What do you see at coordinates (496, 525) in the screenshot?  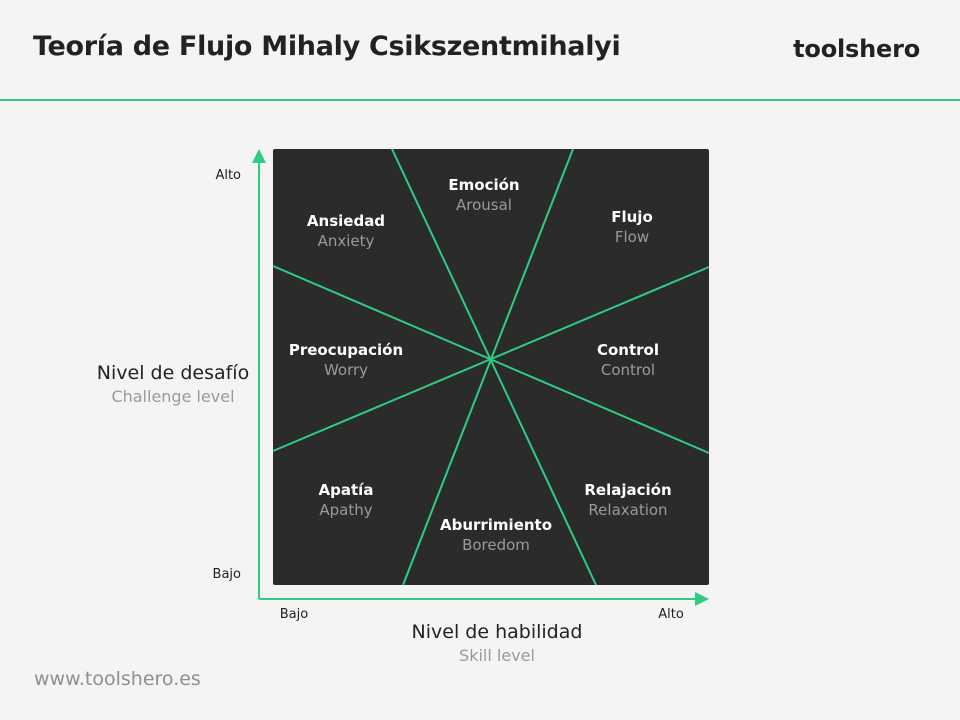 I see `zone-label: Aburrimiento` at bounding box center [496, 525].